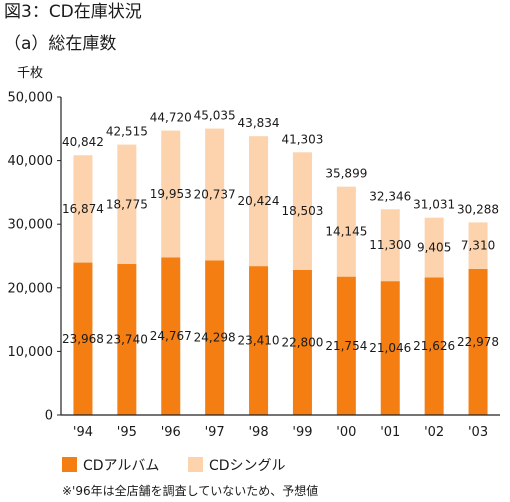  What do you see at coordinates (346, 174) in the screenshot?
I see `data-label-total: 35,899` at bounding box center [346, 174].